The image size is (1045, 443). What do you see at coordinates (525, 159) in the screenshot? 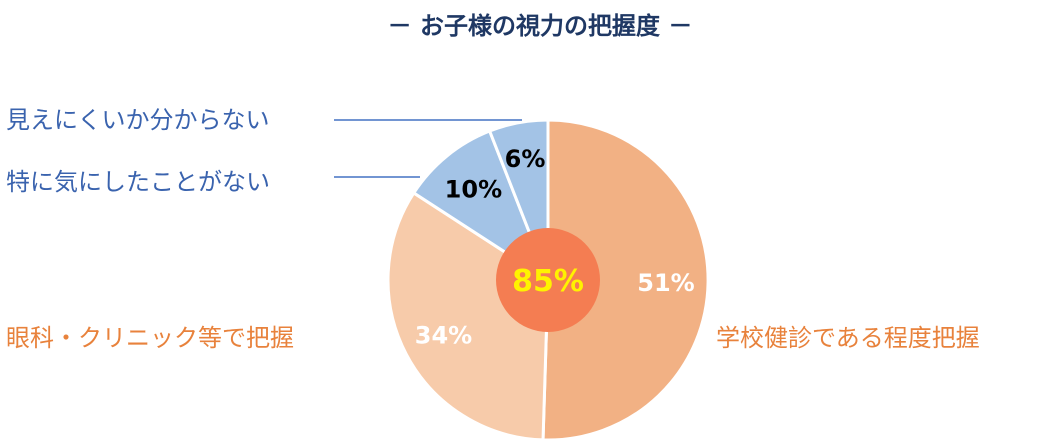
I see `slice-value-label-4: 6%` at bounding box center [525, 159].